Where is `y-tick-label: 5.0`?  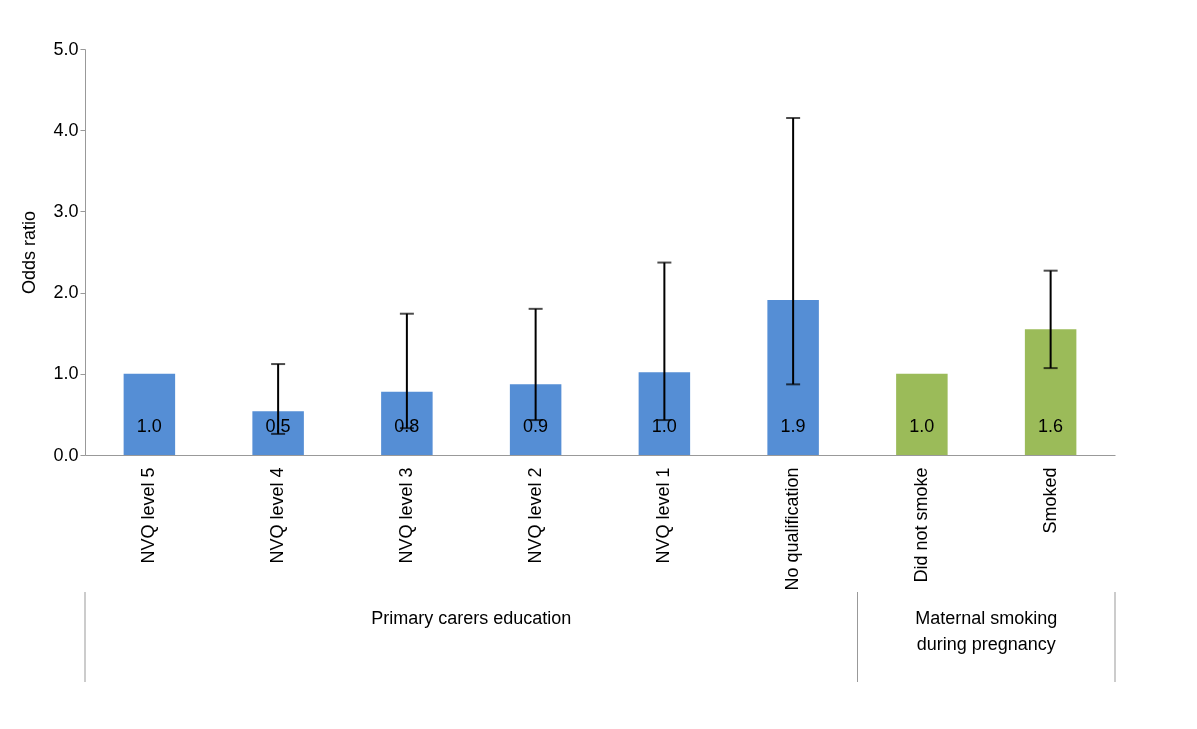 y-tick-label: 5.0 is located at coordinates (66, 48).